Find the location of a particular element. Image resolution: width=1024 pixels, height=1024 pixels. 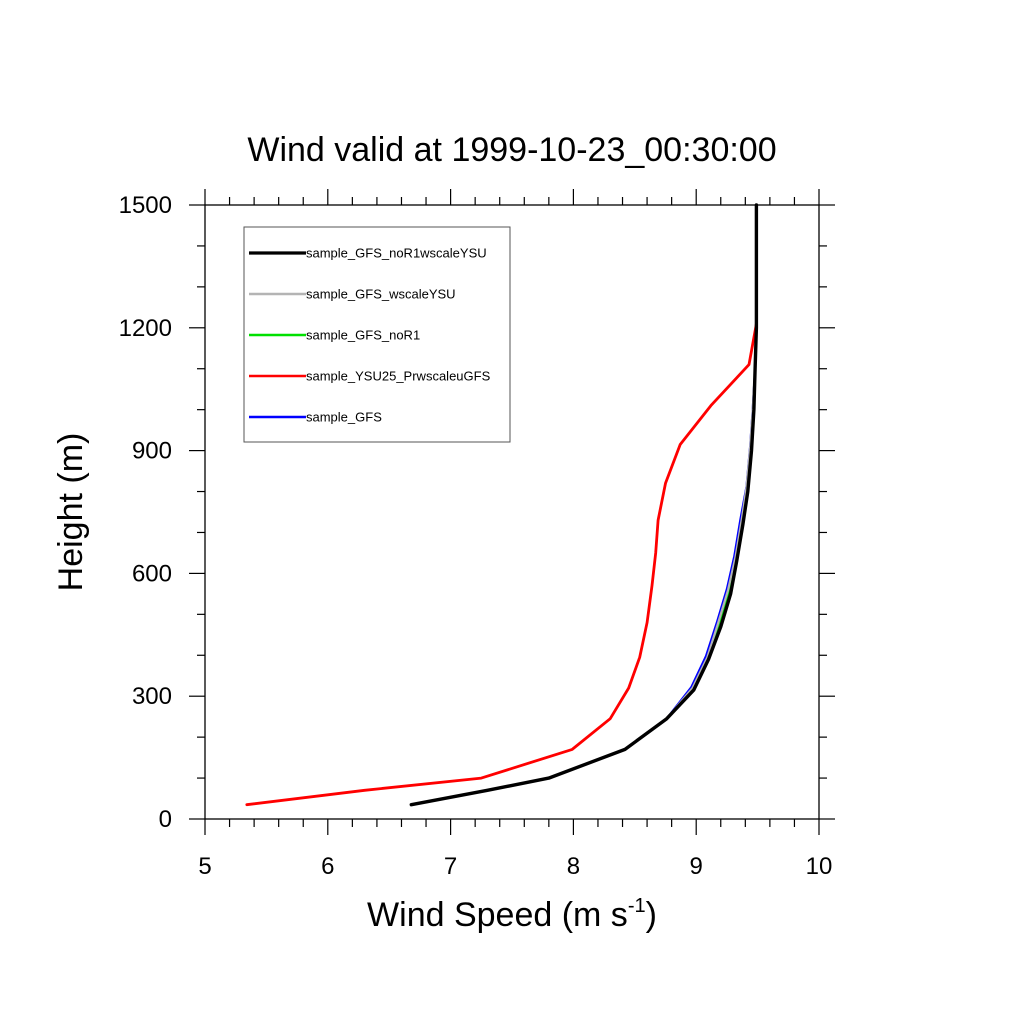

y-tick-label: 900 is located at coordinates (152, 451).